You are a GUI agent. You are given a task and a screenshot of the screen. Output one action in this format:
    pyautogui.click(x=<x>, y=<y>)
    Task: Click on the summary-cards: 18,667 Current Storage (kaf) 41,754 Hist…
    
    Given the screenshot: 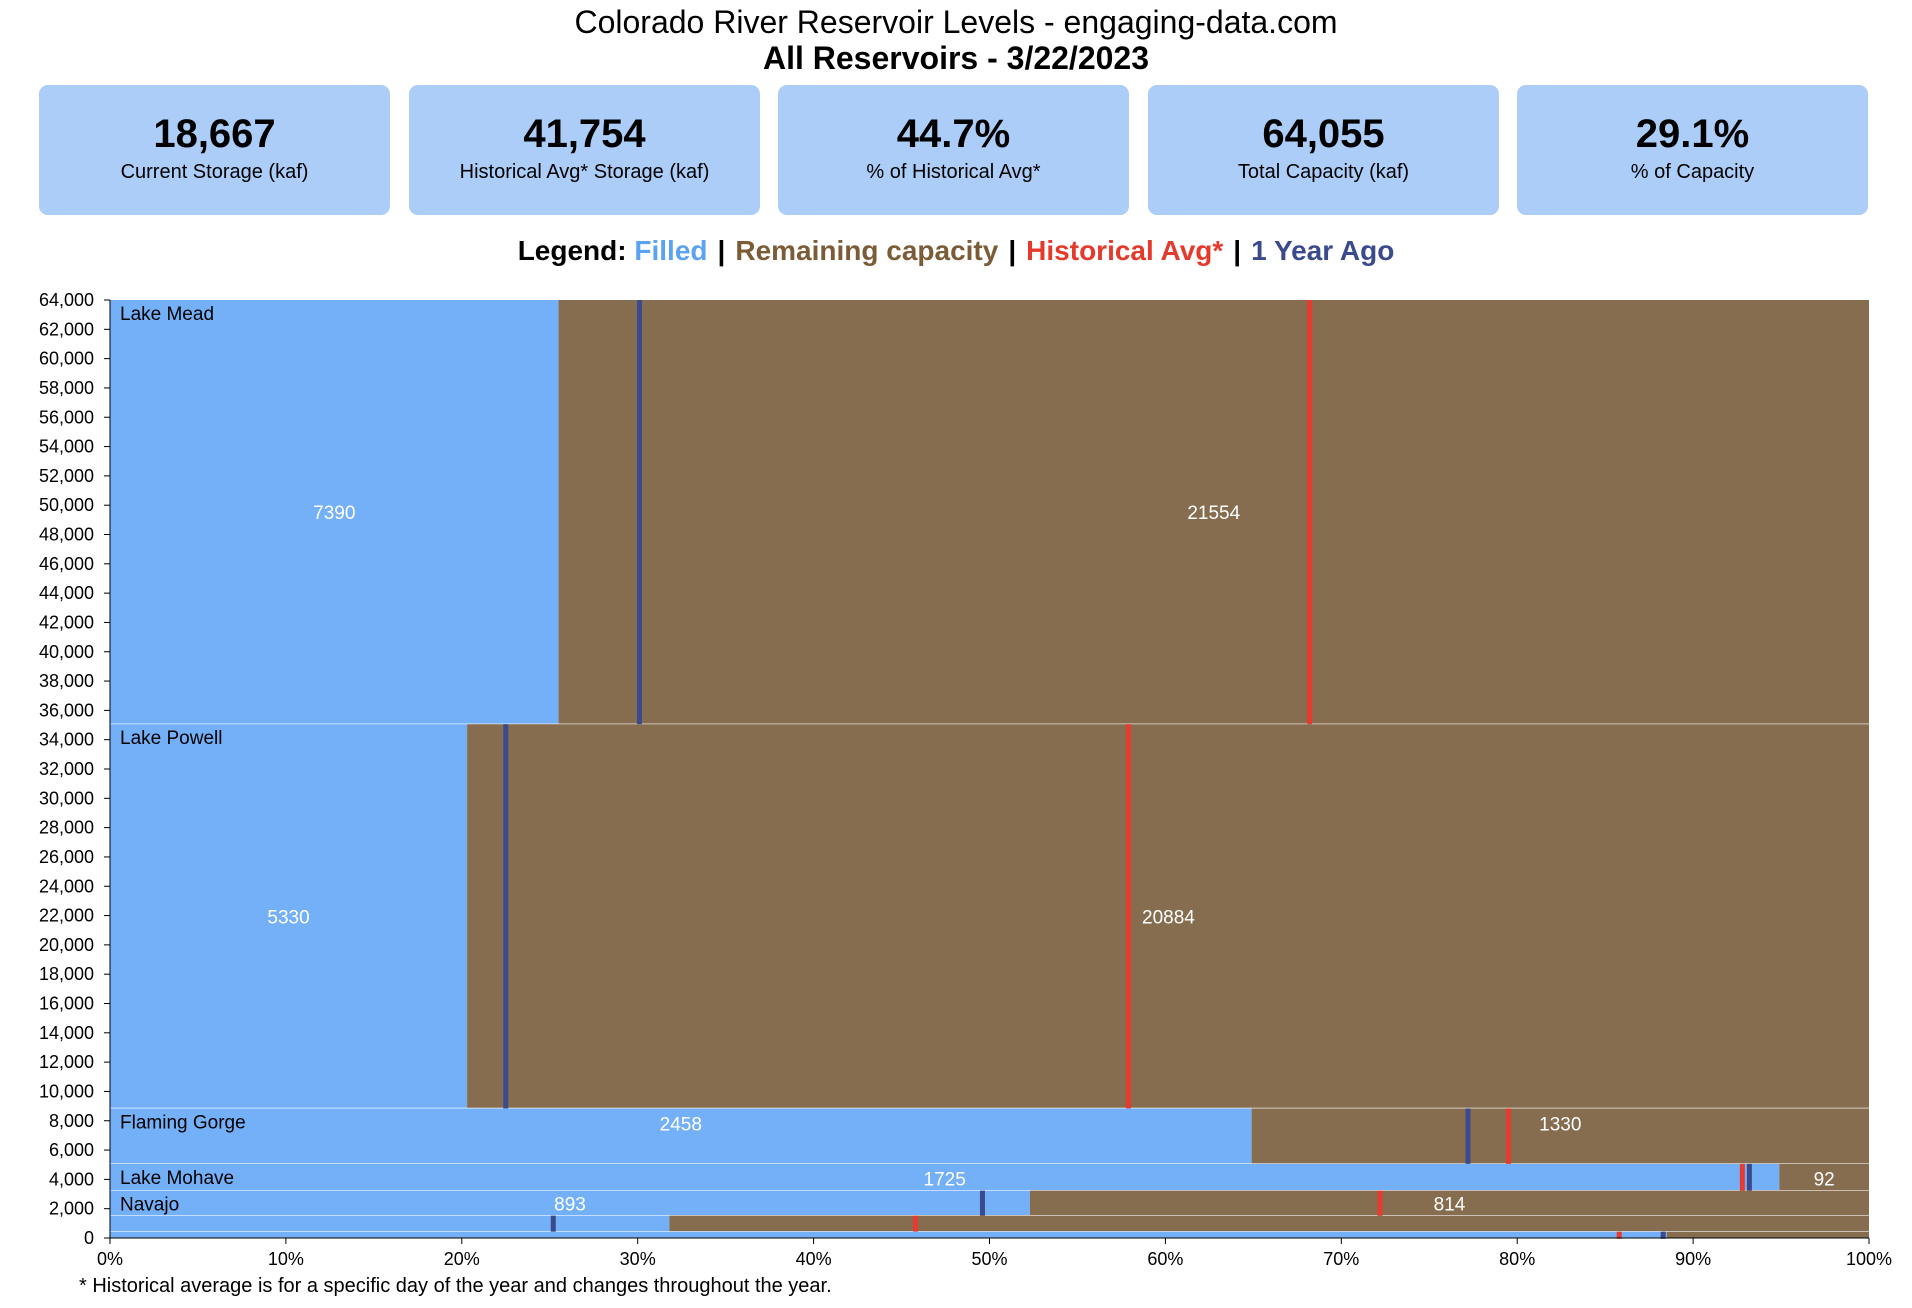 What is the action you would take?
    pyautogui.click(x=953, y=150)
    